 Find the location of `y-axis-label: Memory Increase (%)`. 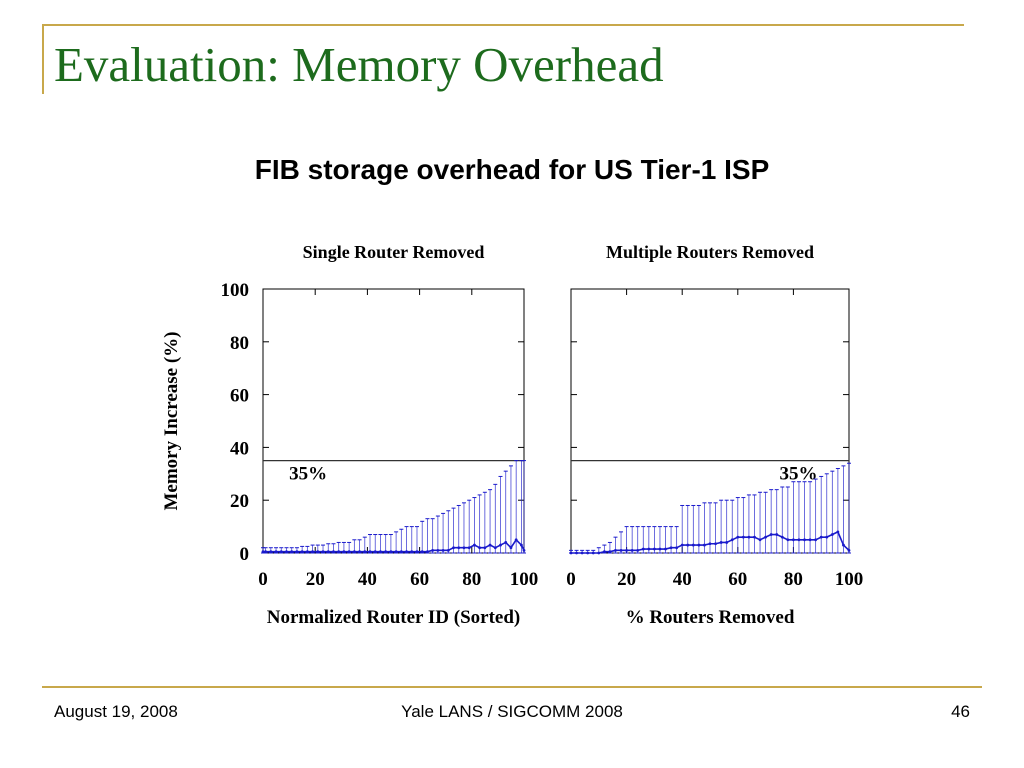

y-axis-label: Memory Increase (%) is located at coordinates (171, 420).